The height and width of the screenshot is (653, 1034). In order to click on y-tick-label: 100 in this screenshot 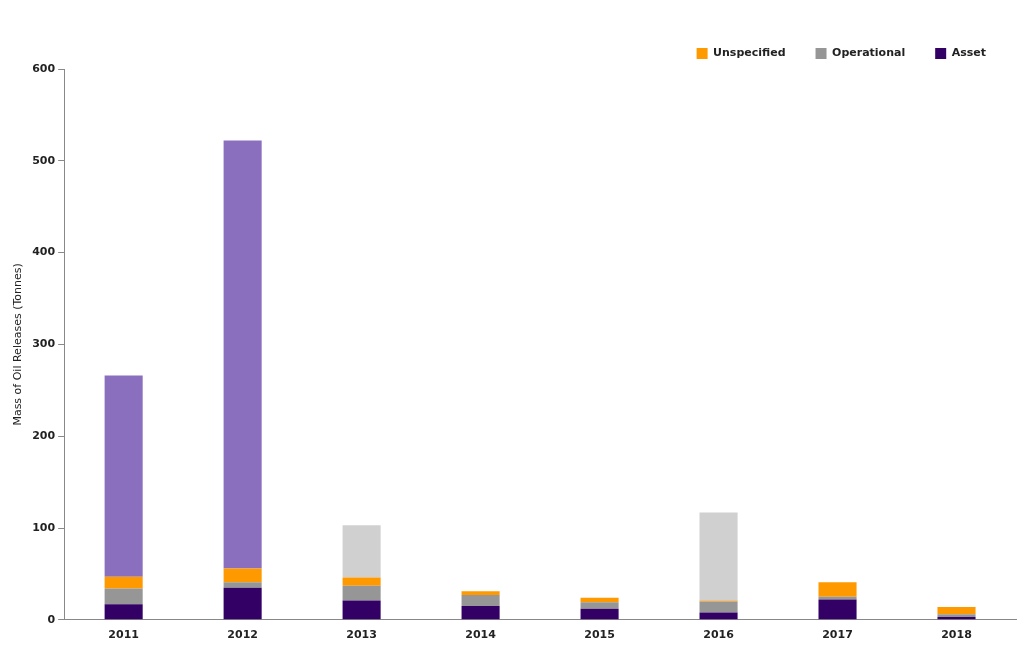, I will do `click(44, 527)`.